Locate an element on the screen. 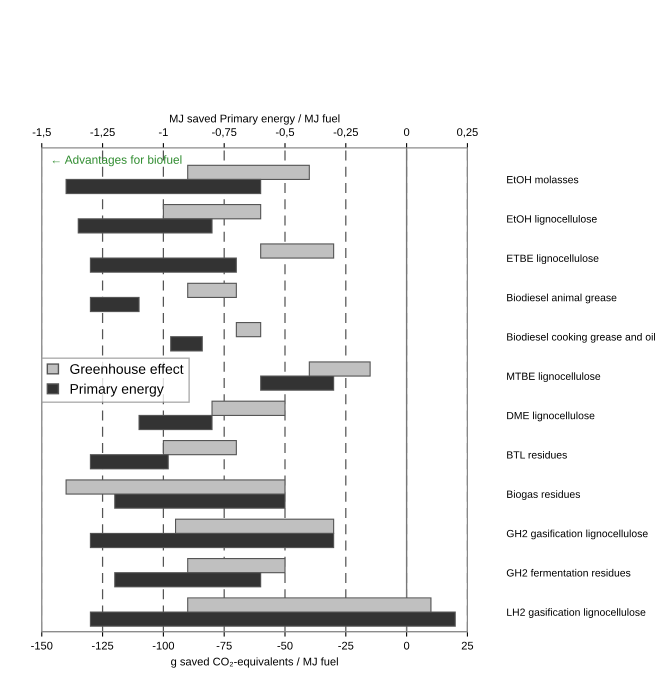  y-tick-label: GH2 fermentation residues is located at coordinates (568, 572).